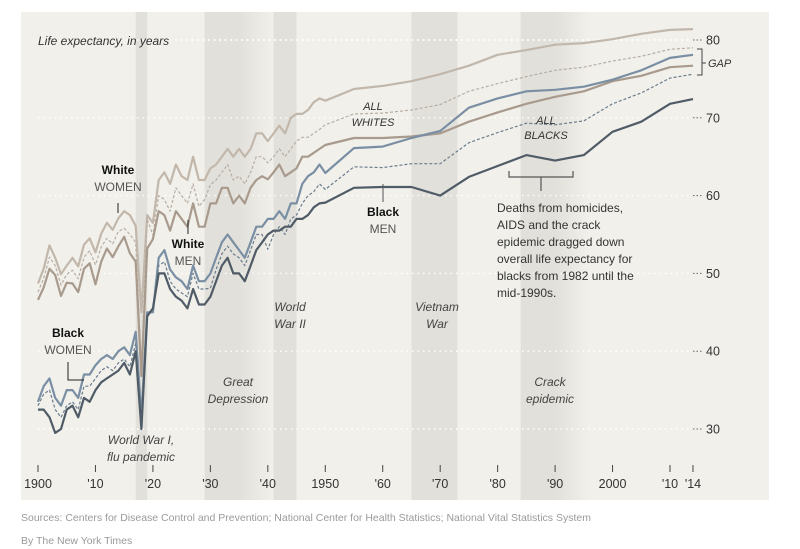 The height and width of the screenshot is (549, 800). I want to click on shaded-period-great-depression, so click(239, 256).